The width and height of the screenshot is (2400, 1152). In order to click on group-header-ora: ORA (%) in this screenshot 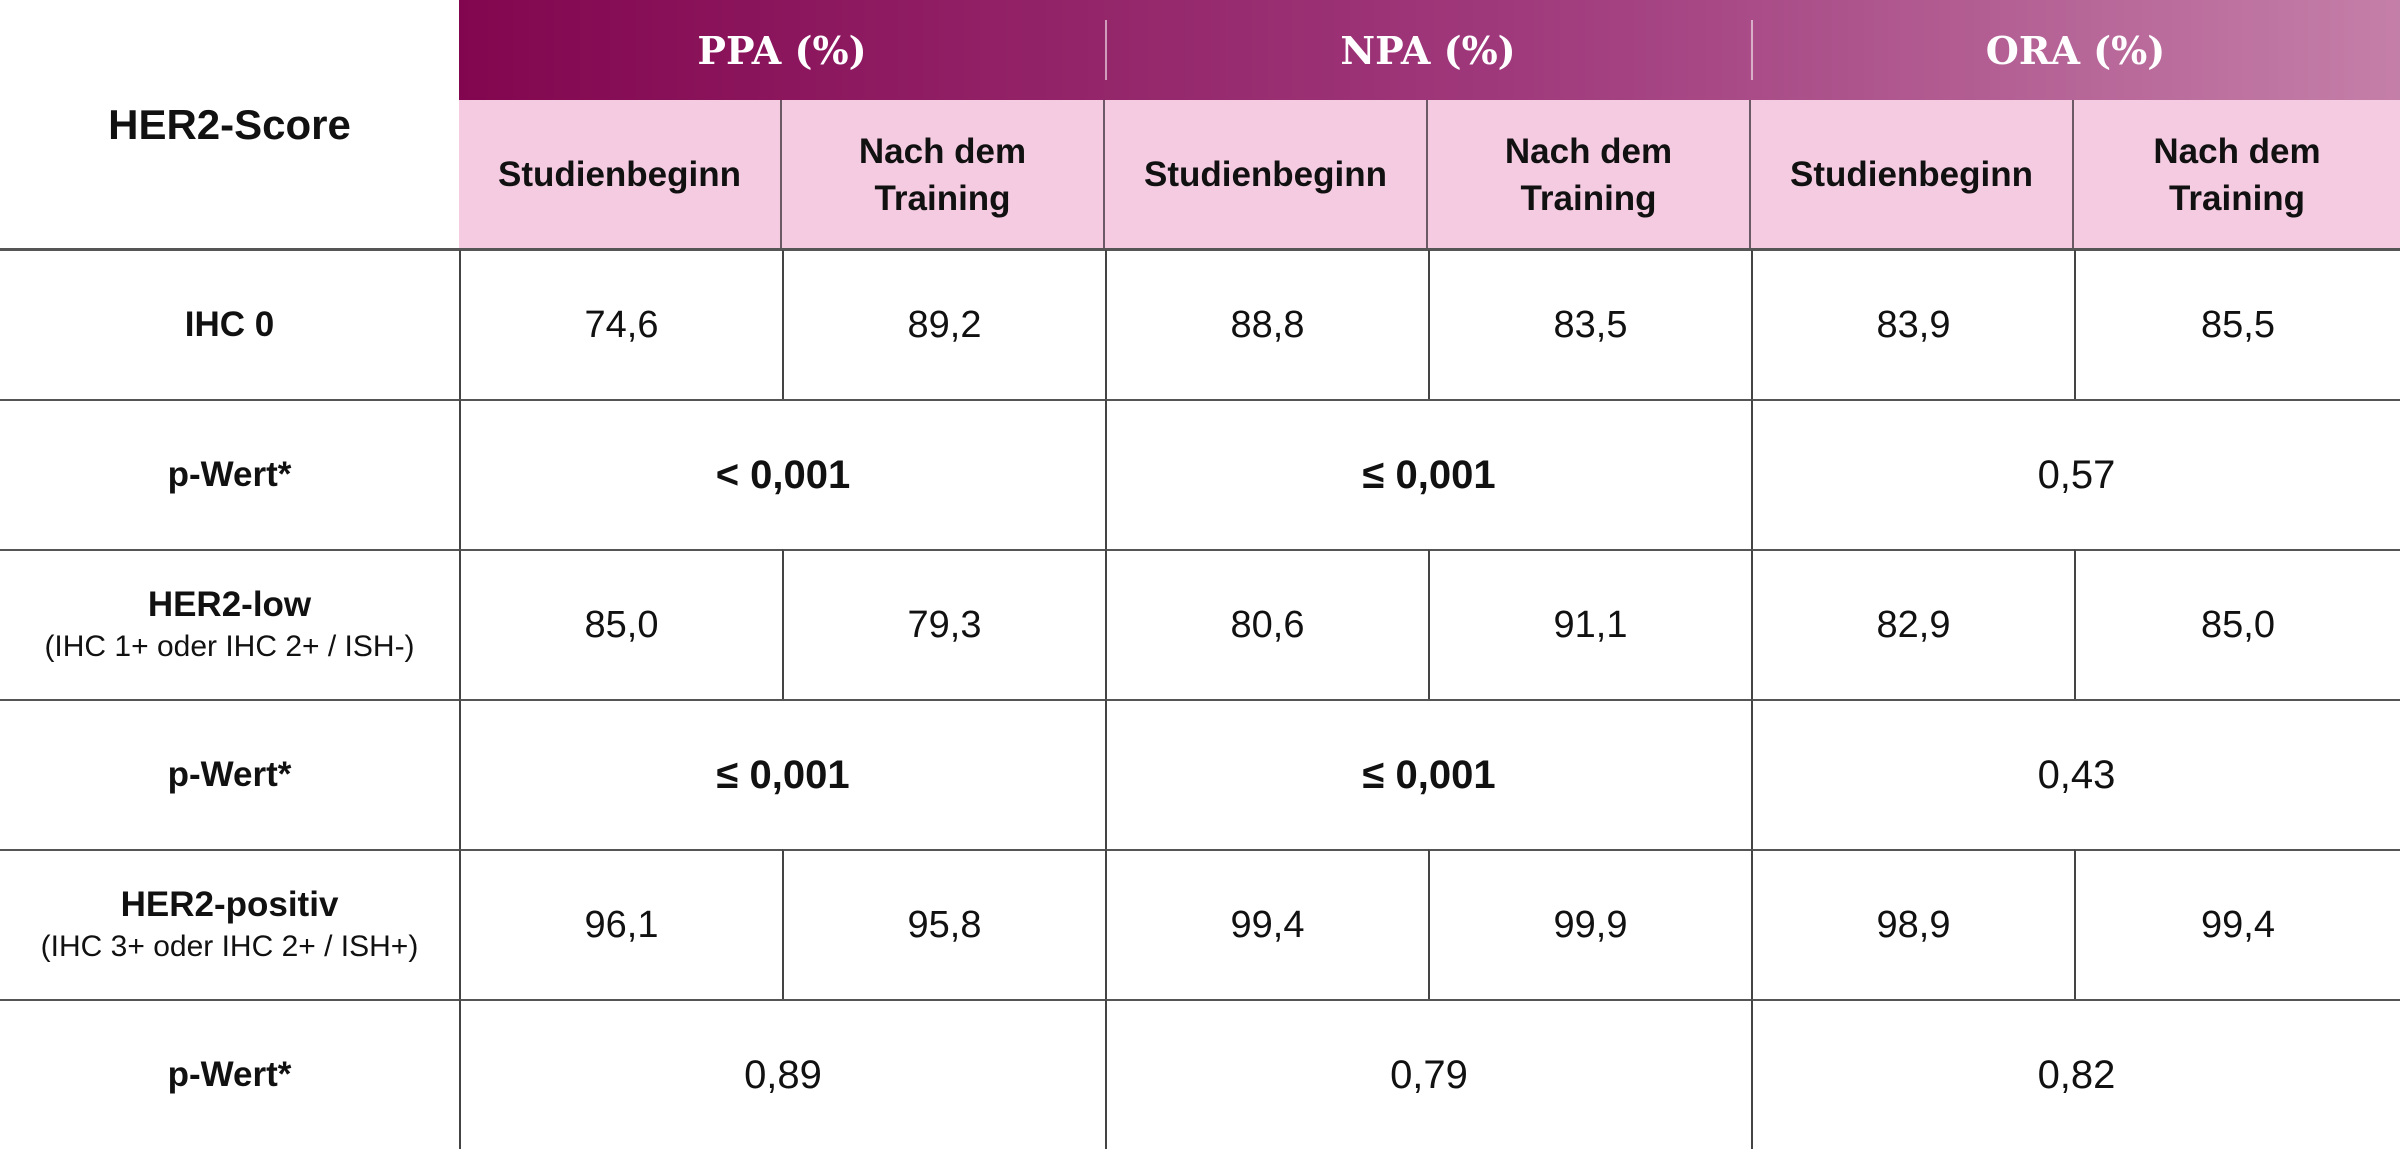, I will do `click(2075, 50)`.